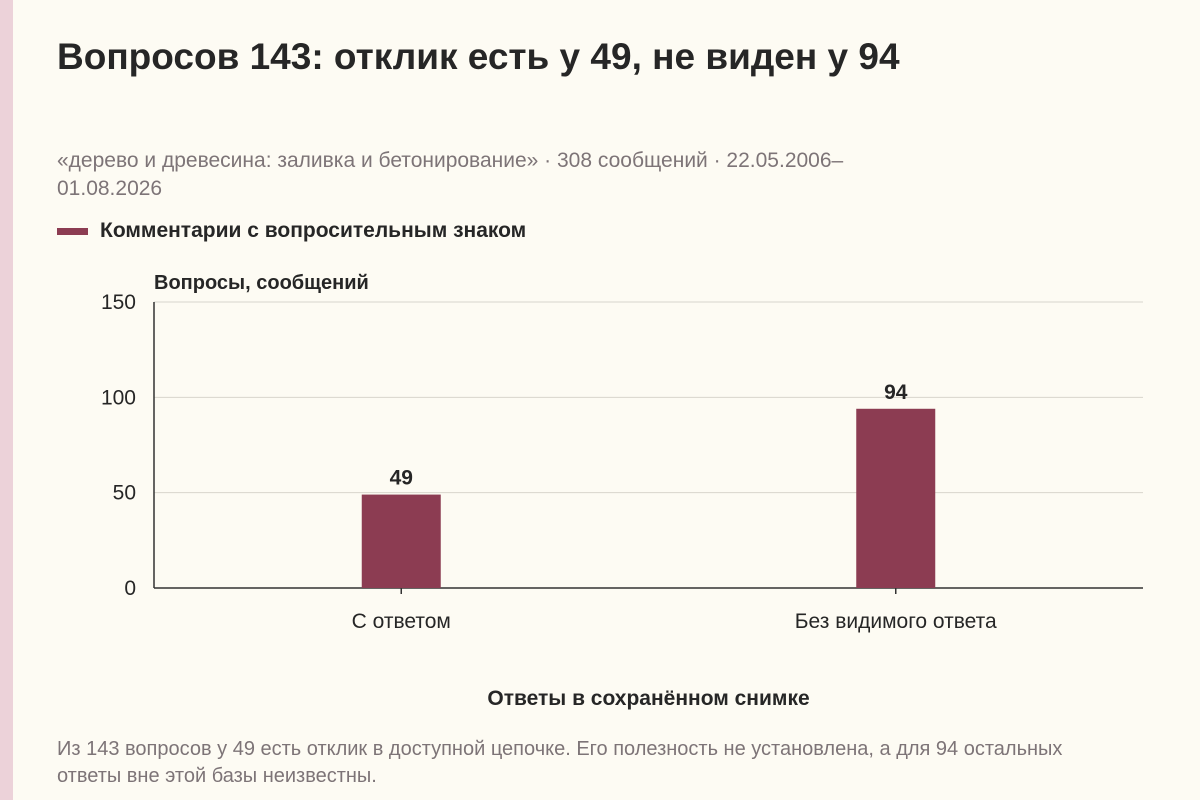  I want to click on y-tick-label: 150, so click(118, 302).